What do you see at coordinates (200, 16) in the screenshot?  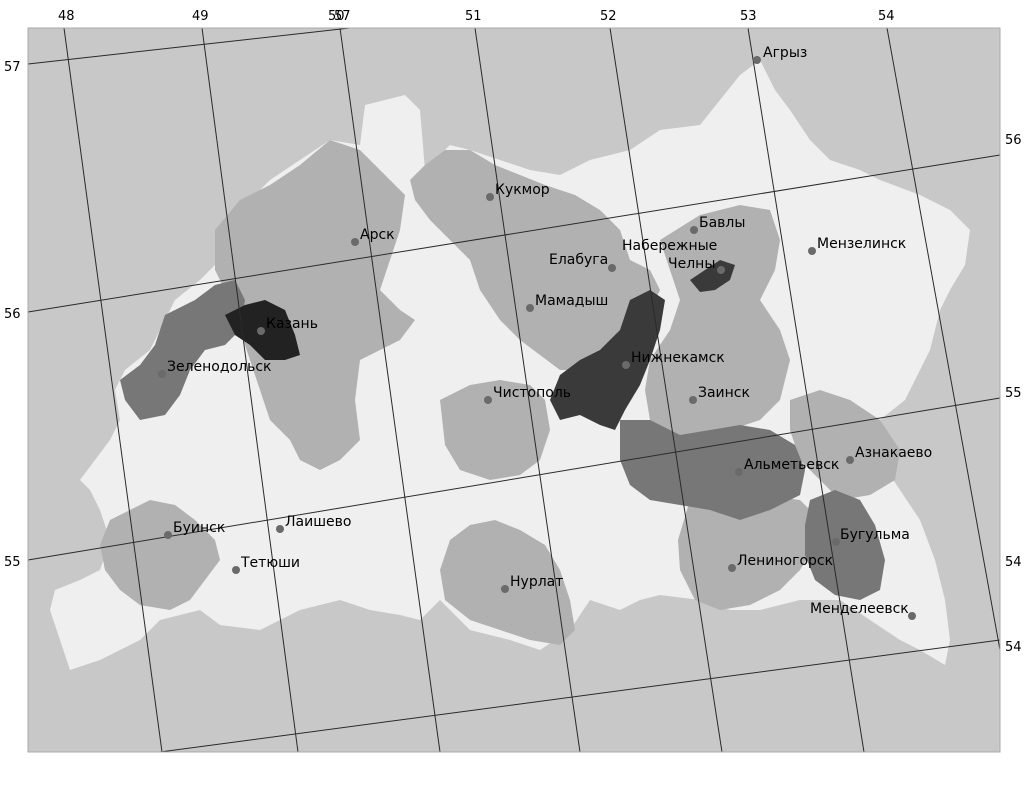 I see `lon-label-49: 49` at bounding box center [200, 16].